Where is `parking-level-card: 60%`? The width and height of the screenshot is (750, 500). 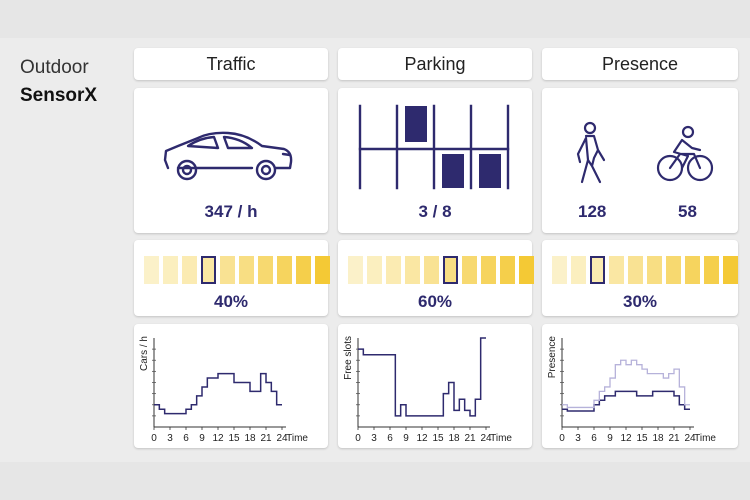
parking-level-card: 60% is located at coordinates (436, 278).